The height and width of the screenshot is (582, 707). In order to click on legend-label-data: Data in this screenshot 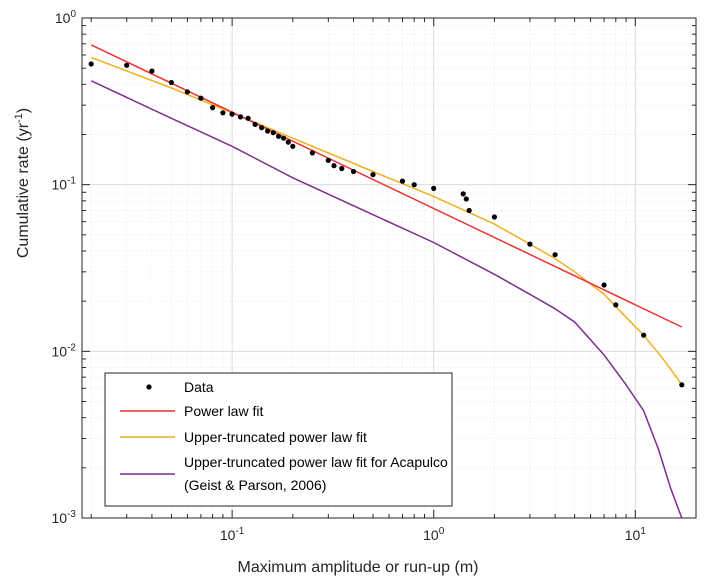, I will do `click(199, 387)`.